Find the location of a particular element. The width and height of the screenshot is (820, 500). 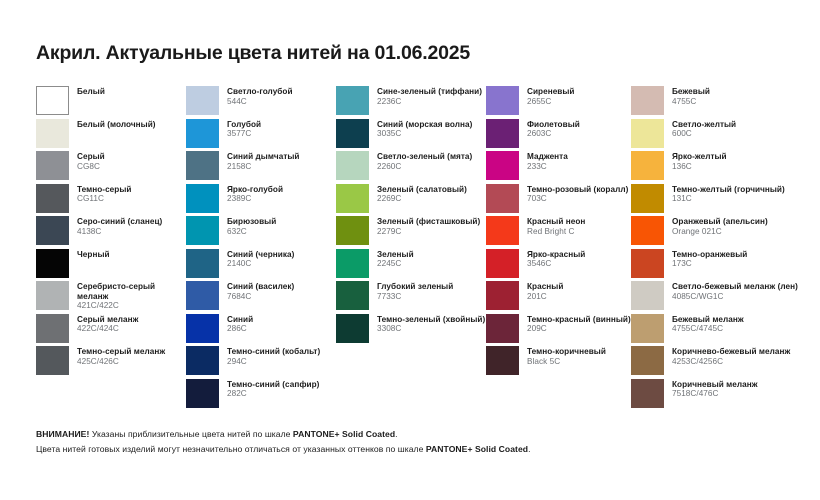

swatch-code: 3308C is located at coordinates (389, 329).